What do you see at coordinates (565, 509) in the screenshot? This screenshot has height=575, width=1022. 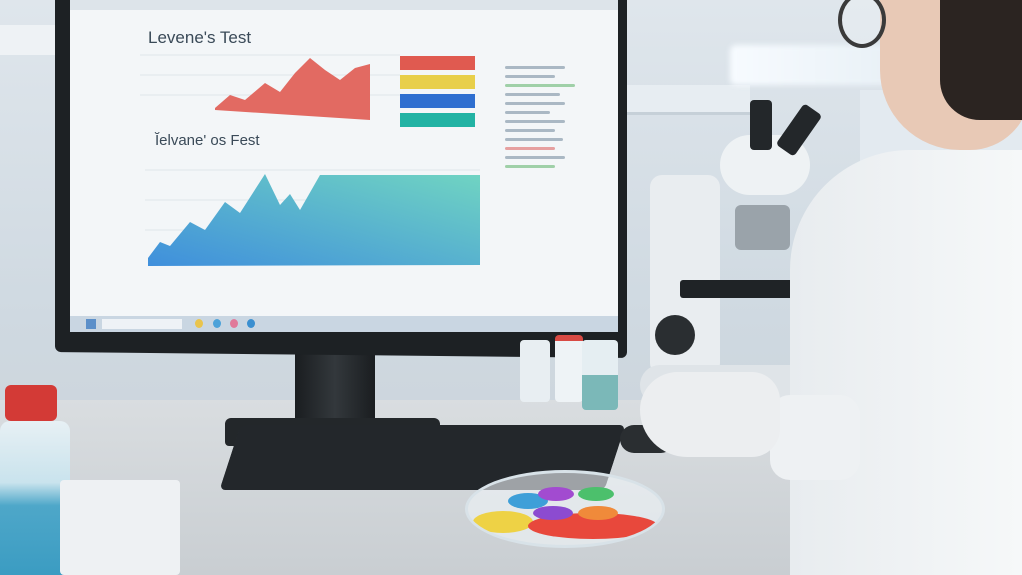 I see `petri-dish` at bounding box center [565, 509].